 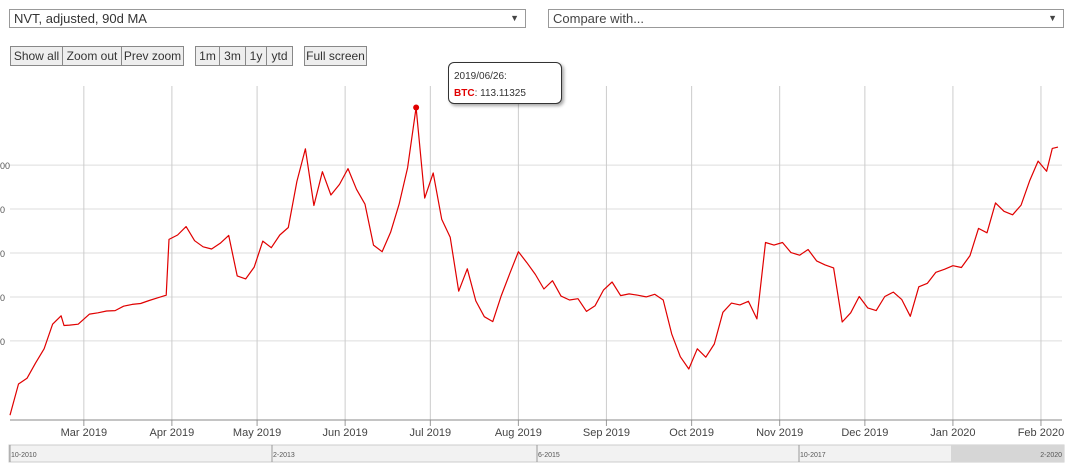 What do you see at coordinates (813, 455) in the screenshot?
I see `navigator-label: 10-2017` at bounding box center [813, 455].